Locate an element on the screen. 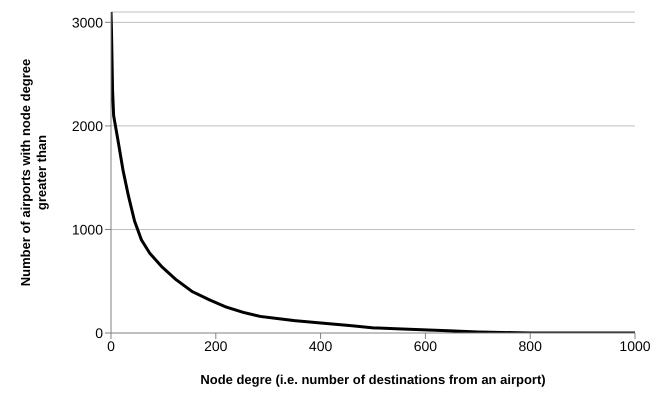 This screenshot has height=413, width=668. y-tick-label: 0 is located at coordinates (99, 332).